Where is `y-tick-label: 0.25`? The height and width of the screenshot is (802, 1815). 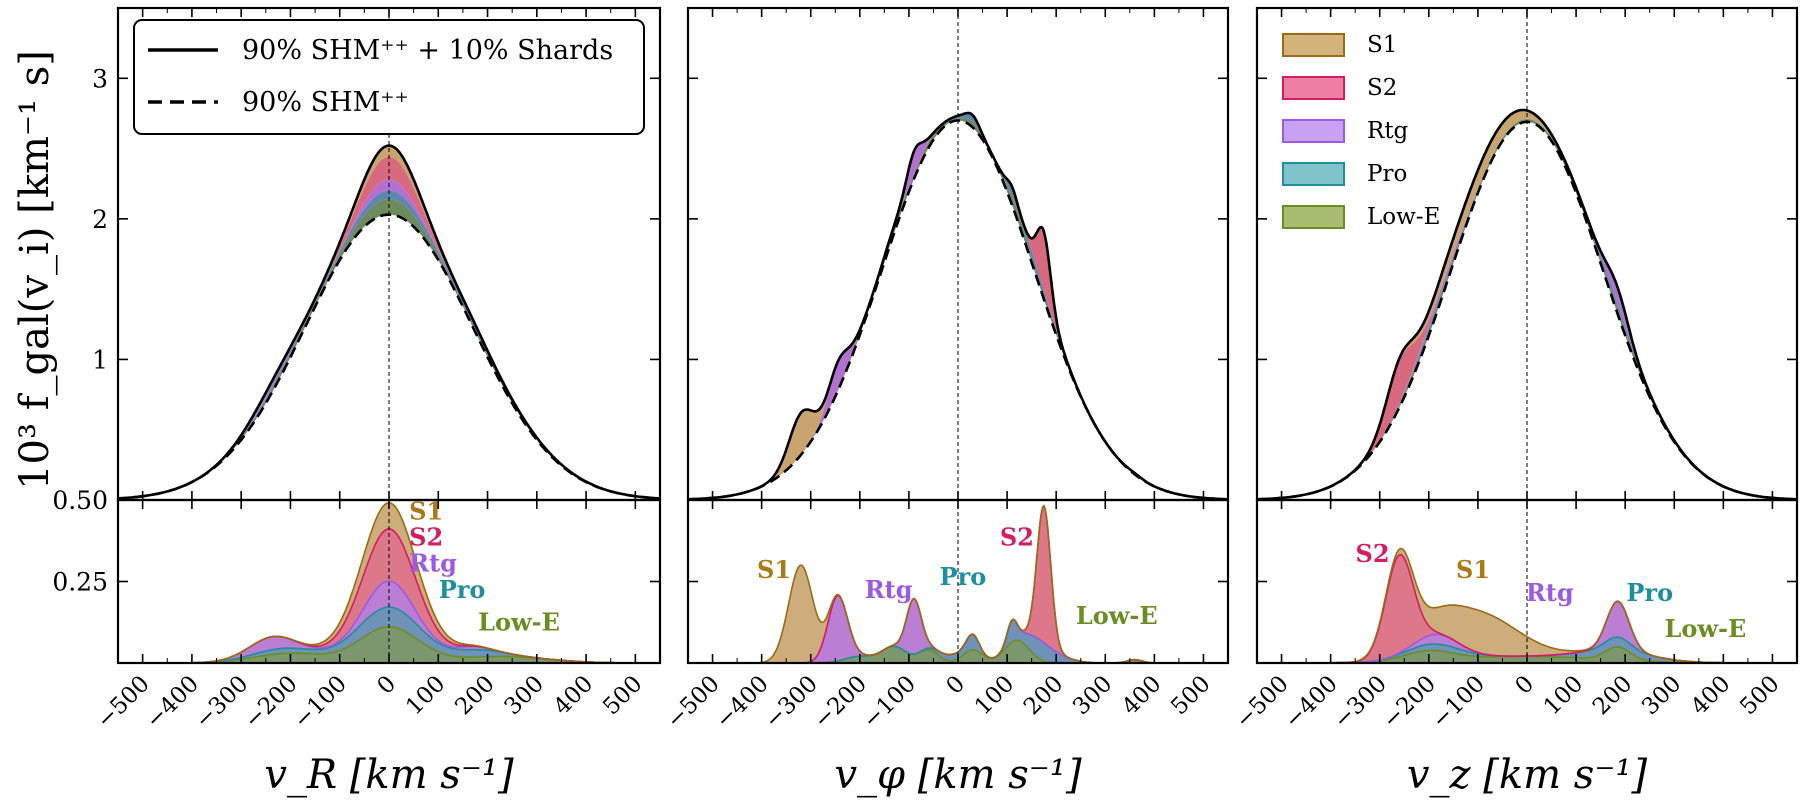 y-tick-label: 0.25 is located at coordinates (80, 582).